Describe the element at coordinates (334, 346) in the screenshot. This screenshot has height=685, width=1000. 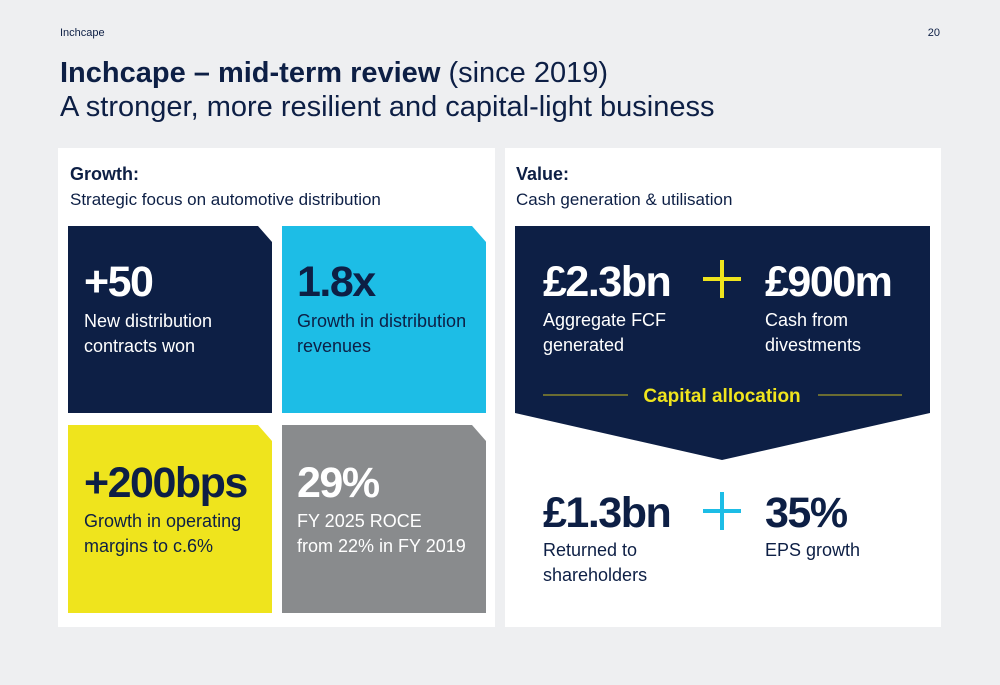
I see `metric-label: revenues` at that location.